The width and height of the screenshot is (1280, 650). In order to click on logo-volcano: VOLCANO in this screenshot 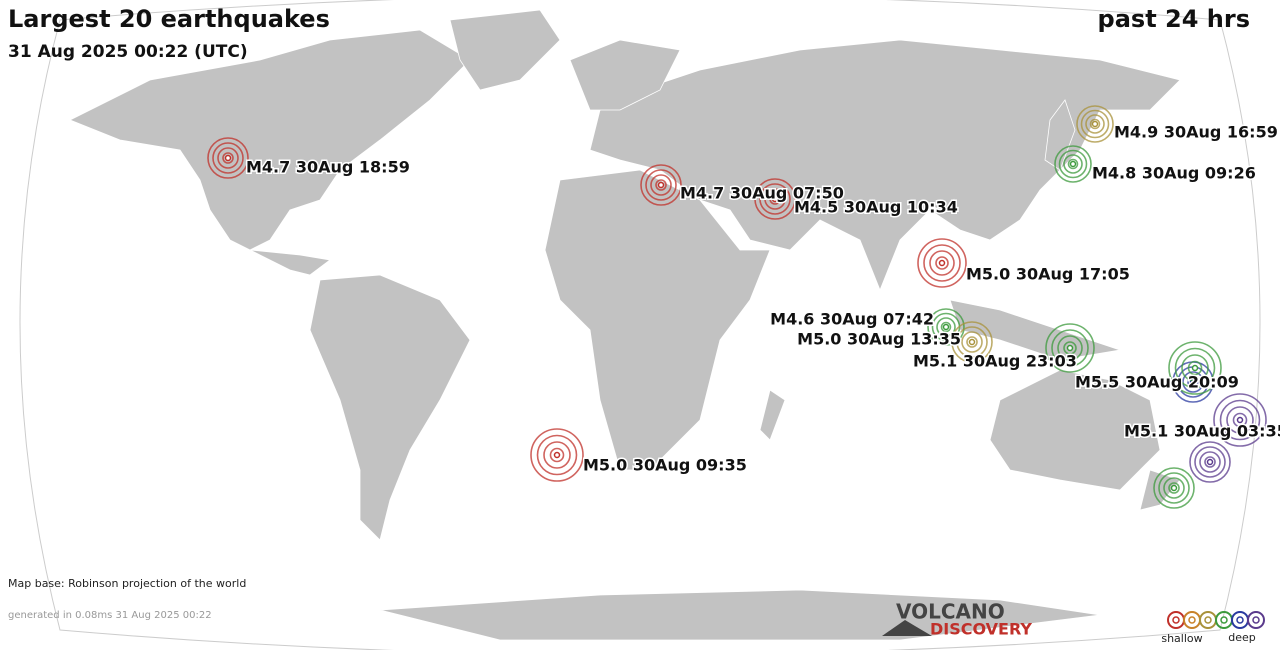, I will do `click(950, 612)`.